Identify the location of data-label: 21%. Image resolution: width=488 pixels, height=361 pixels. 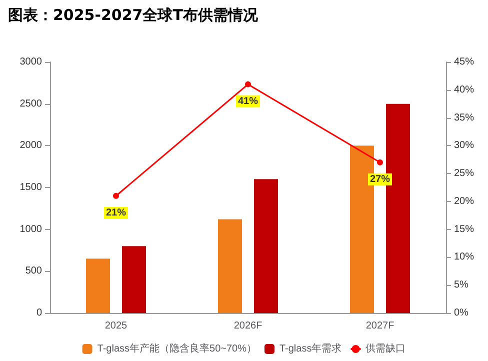
(116, 212).